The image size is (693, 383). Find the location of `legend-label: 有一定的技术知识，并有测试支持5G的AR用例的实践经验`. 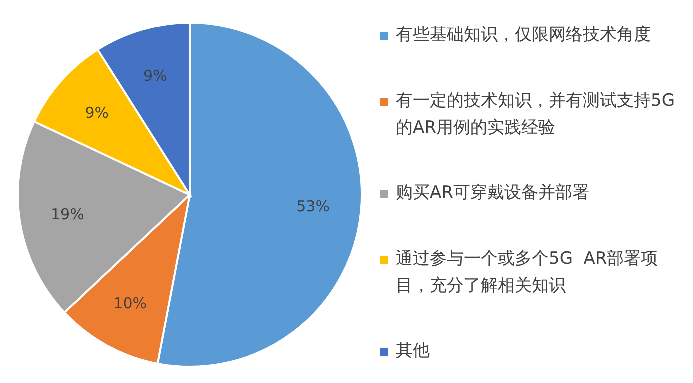

legend-label: 有一定的技术知识，并有测试支持5G的AR用例的实践经验 is located at coordinates (536, 115).